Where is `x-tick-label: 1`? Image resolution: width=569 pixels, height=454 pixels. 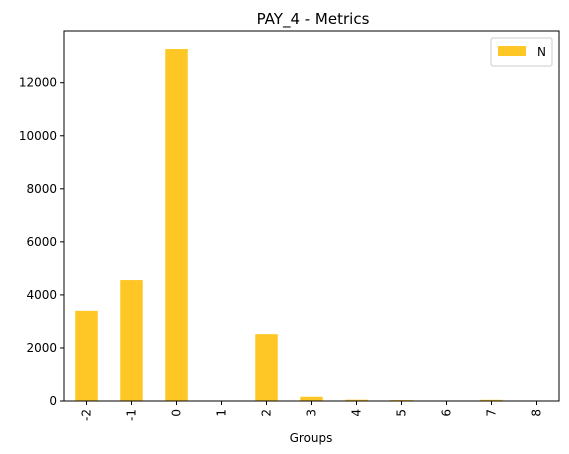
x-tick-label: 1 is located at coordinates (222, 413).